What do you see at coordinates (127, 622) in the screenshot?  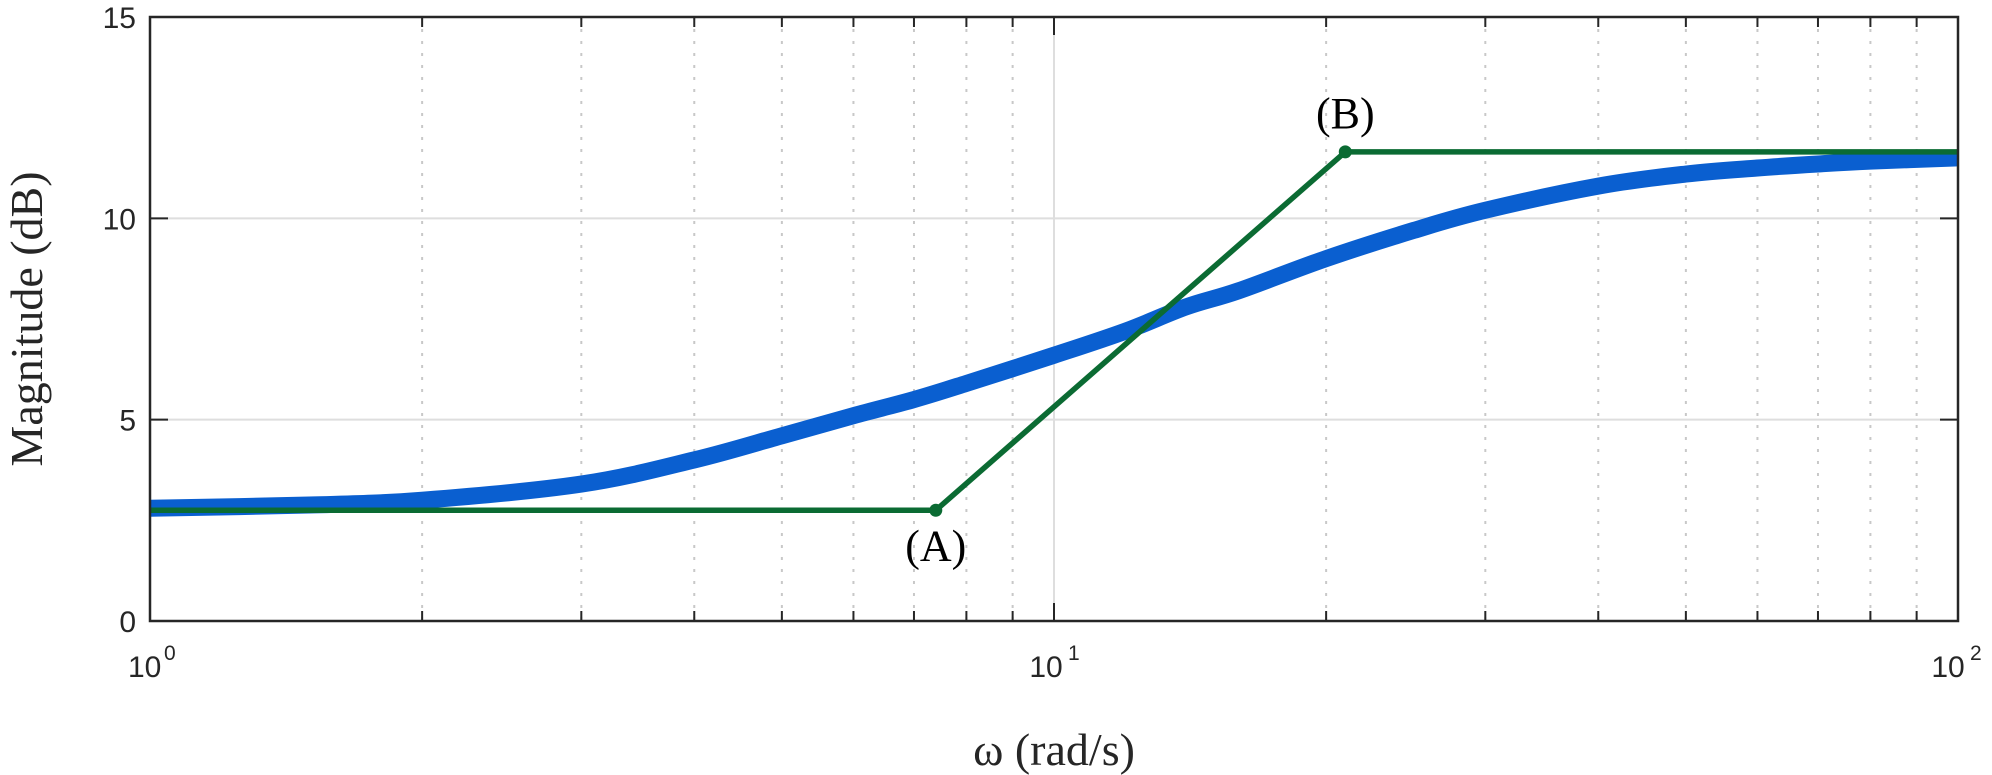 I see `y-tick-label: 0` at bounding box center [127, 622].